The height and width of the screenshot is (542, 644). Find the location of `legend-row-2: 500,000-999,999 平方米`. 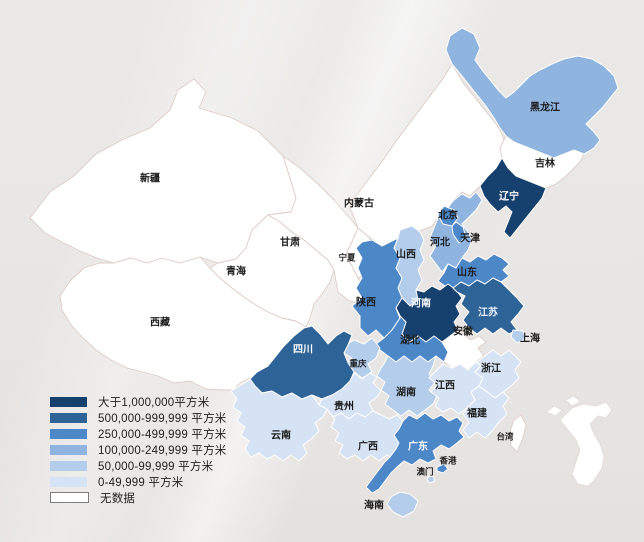

legend-row-2: 500,000-999,999 平方米 is located at coordinates (138, 418).